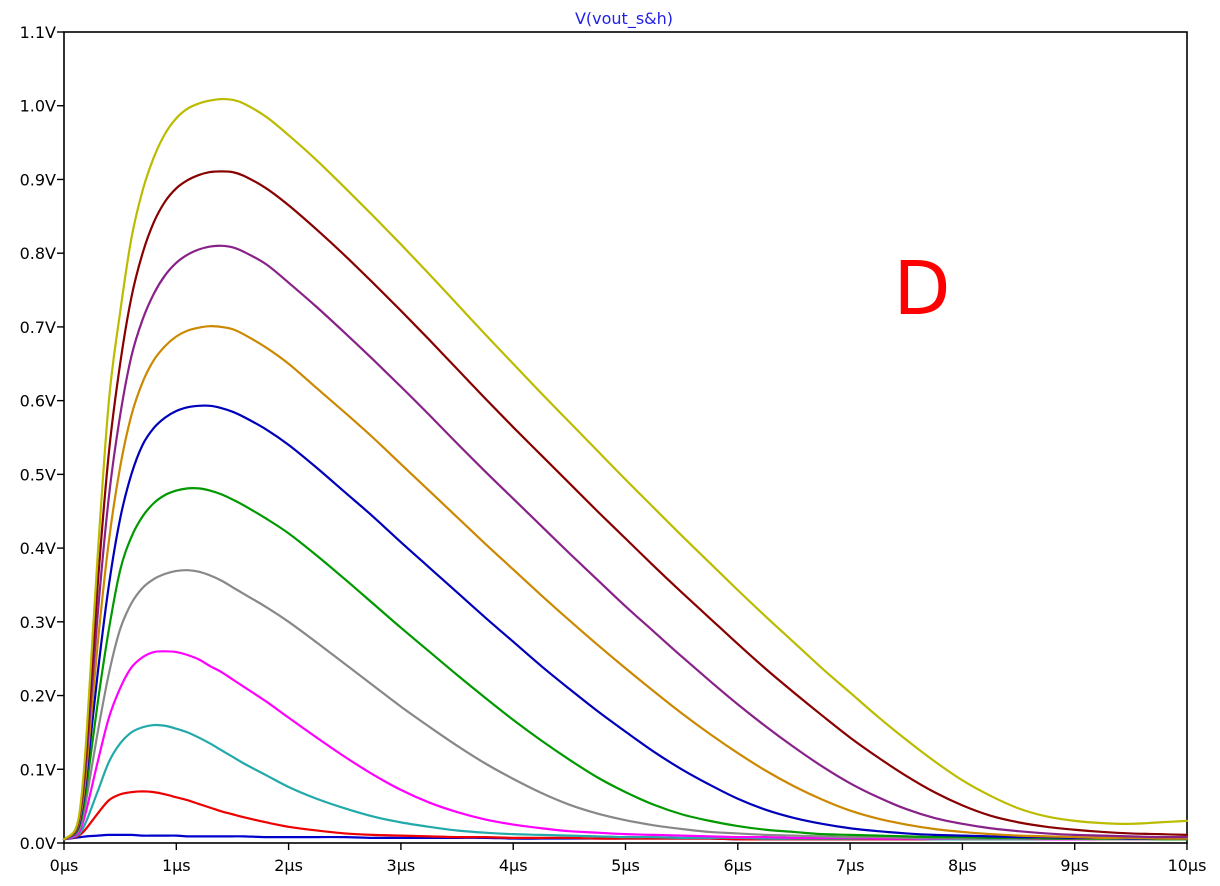 Image resolution: width=1220 pixels, height=886 pixels. Describe the element at coordinates (38, 548) in the screenshot. I see `y-tick-label: 0.4V` at that location.